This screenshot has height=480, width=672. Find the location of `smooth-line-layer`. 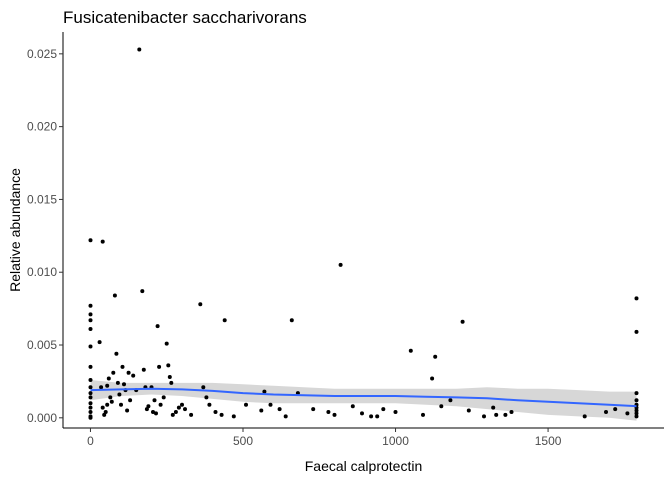

smooth-line-layer is located at coordinates (363, 397).